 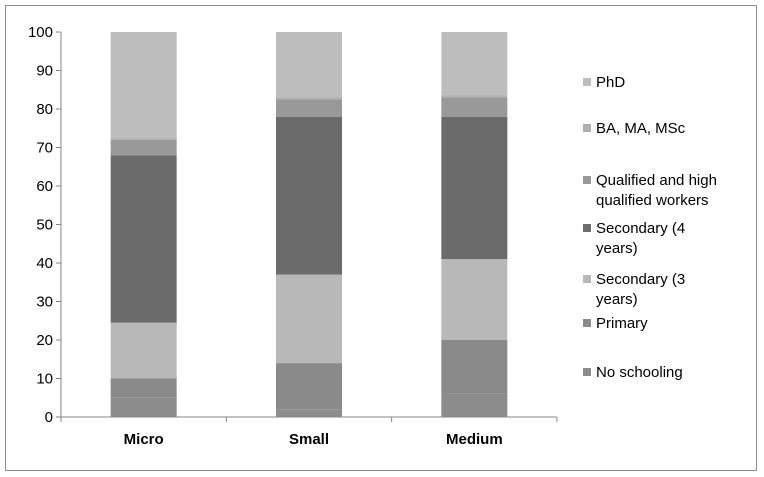 What do you see at coordinates (40, 32) in the screenshot?
I see `y-tick-label: 100` at bounding box center [40, 32].